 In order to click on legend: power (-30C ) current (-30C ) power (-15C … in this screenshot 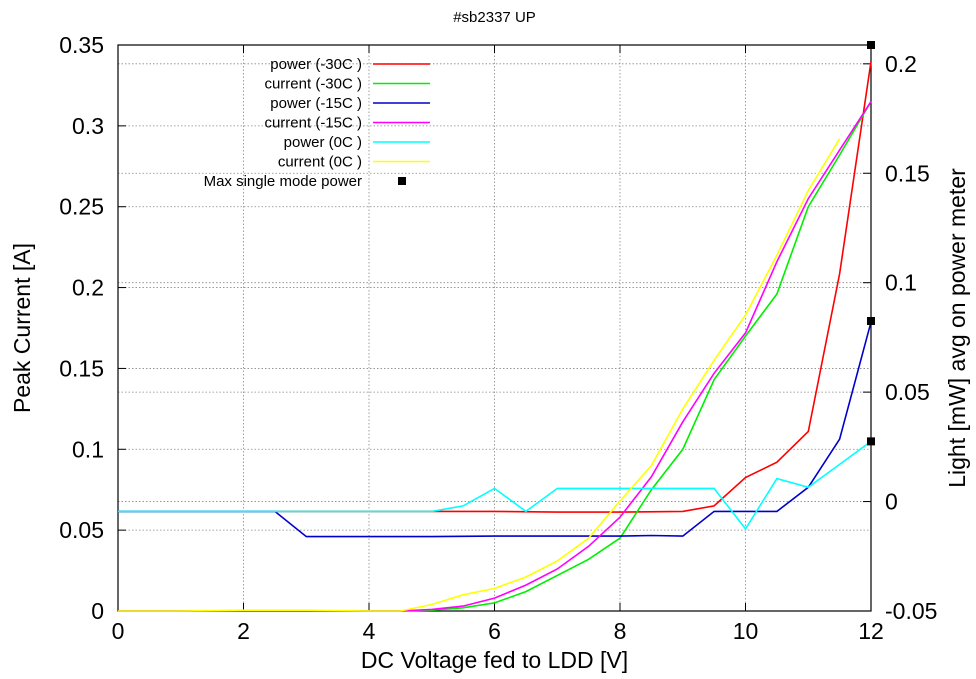, I will do `click(317, 123)`.